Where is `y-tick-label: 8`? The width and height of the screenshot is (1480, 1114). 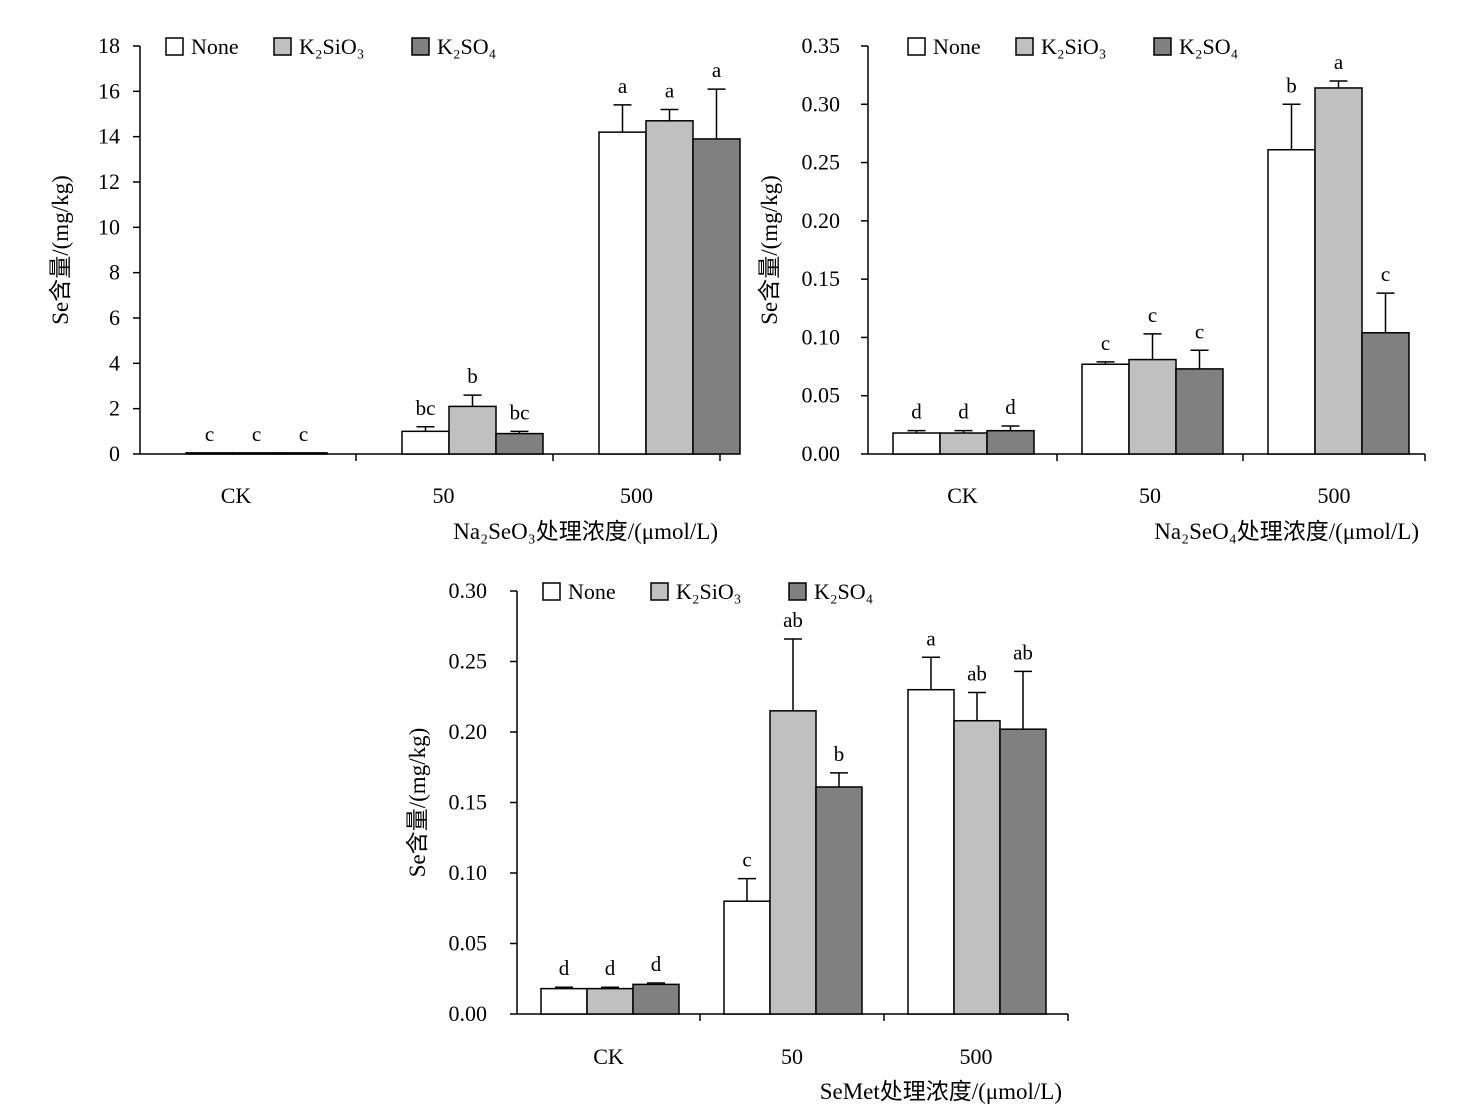
y-tick-label: 8 is located at coordinates (114, 272).